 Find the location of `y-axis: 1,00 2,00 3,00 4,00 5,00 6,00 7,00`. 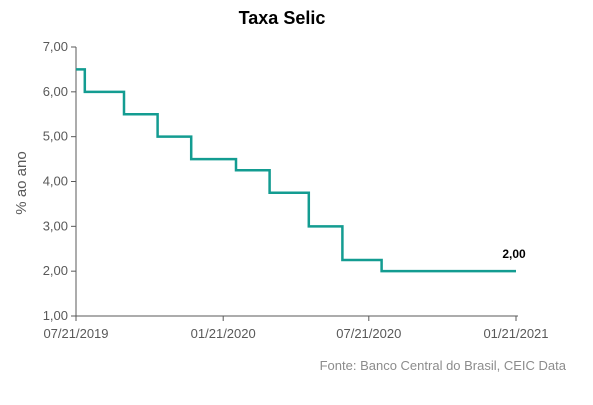

y-axis: 1,00 2,00 3,00 4,00 5,00 6,00 7,00 is located at coordinates (60, 181).